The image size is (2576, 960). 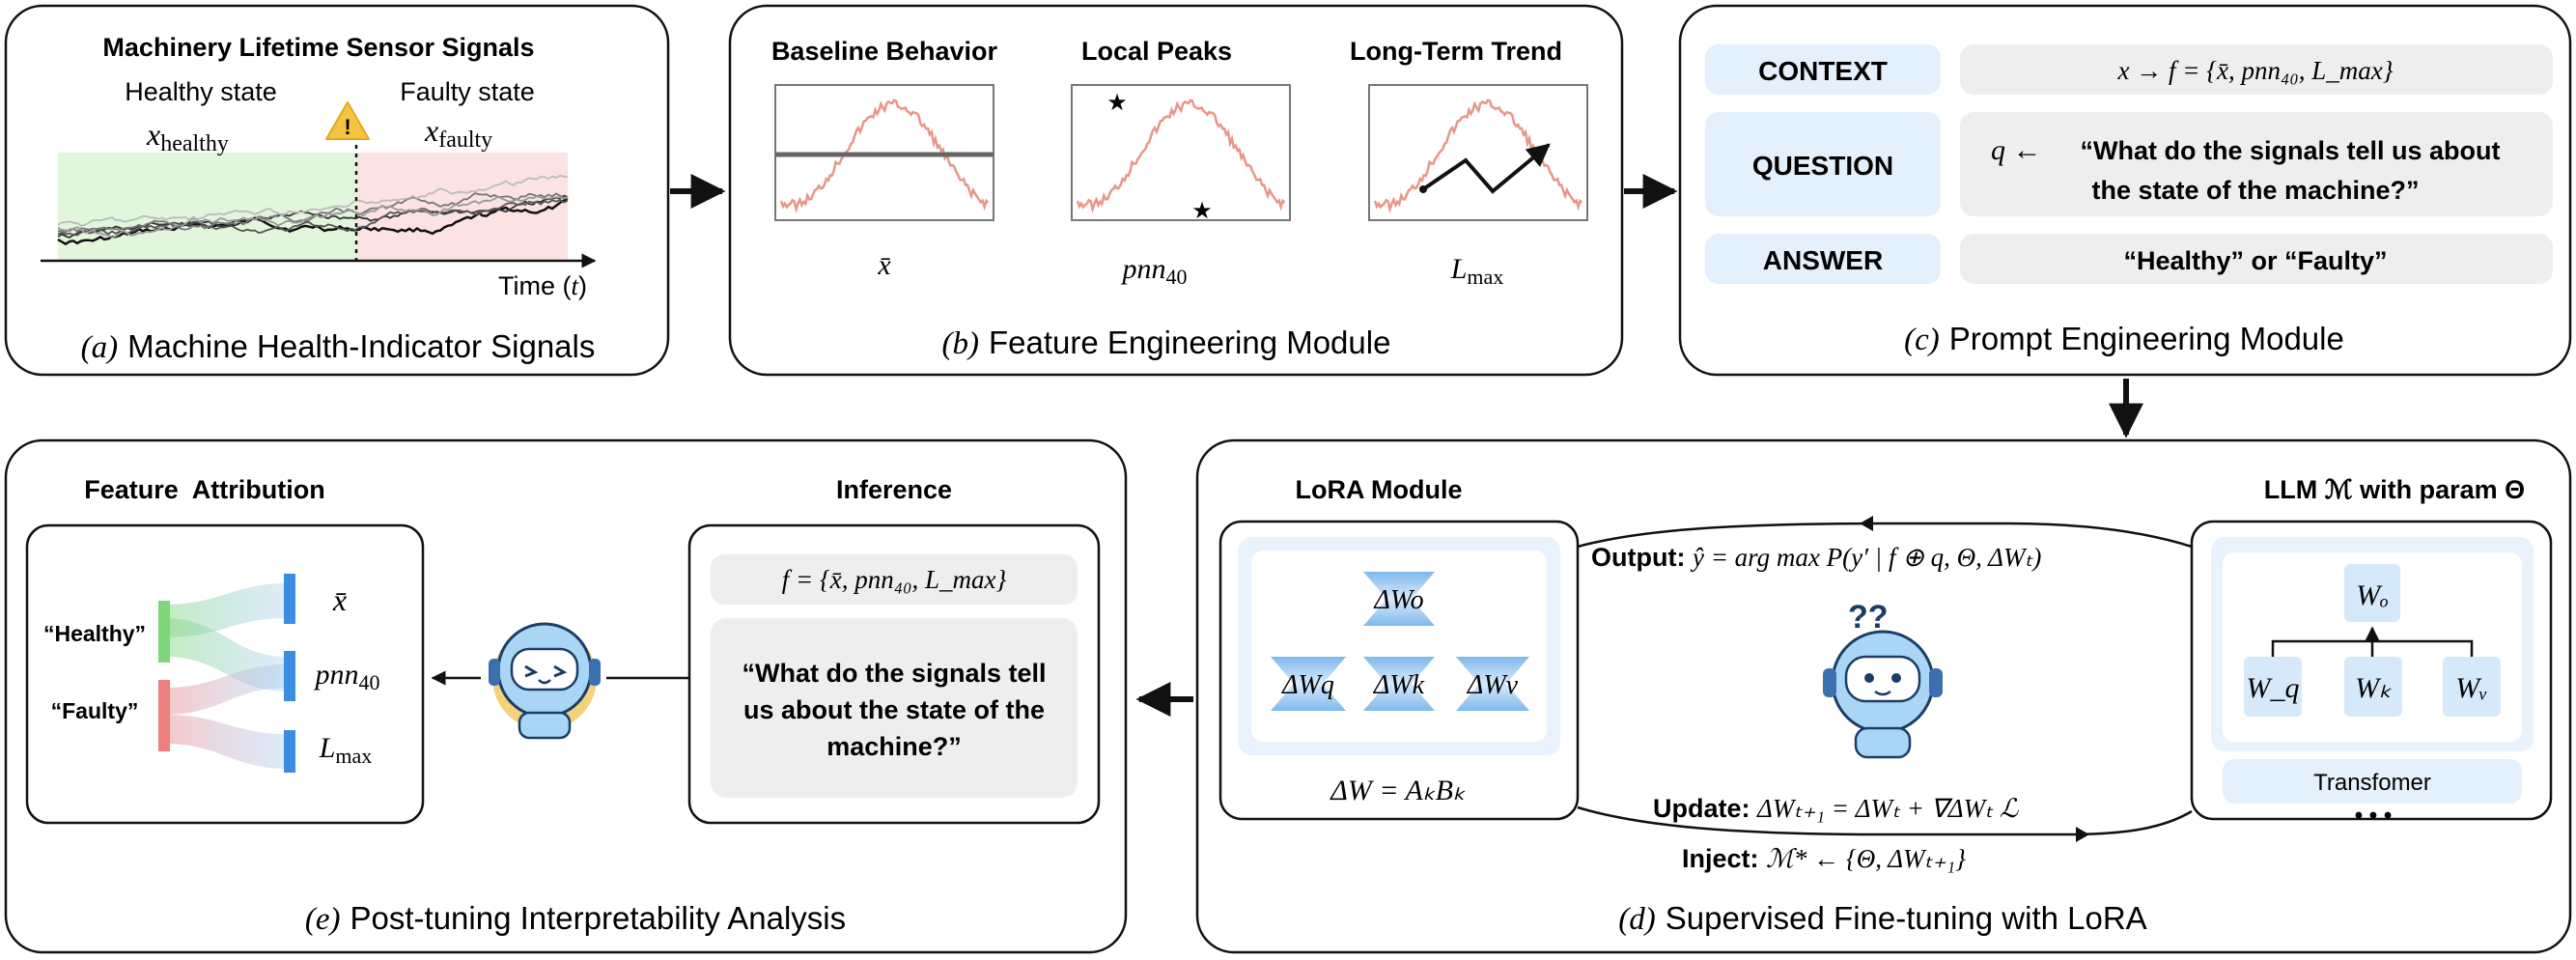 I want to click on delta-w-formula: ΔW = AₖBₖ, so click(x=1398, y=790).